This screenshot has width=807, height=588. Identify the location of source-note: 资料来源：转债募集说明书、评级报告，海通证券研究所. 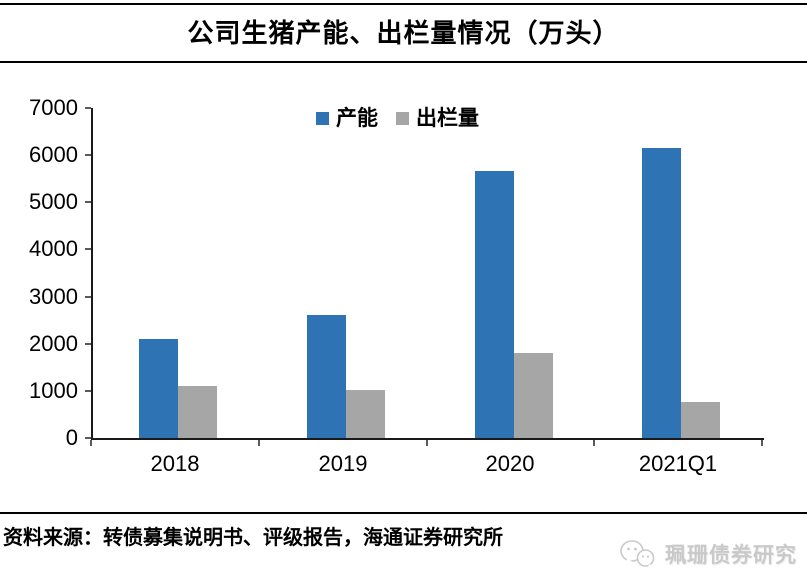
(253, 538).